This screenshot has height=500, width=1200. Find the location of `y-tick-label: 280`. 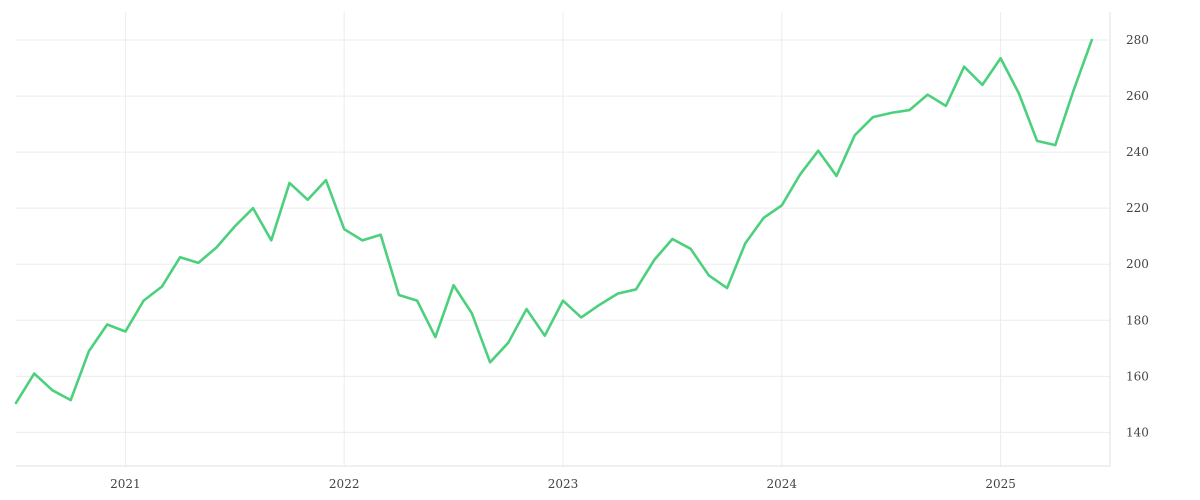

y-tick-label: 280 is located at coordinates (1137, 40).